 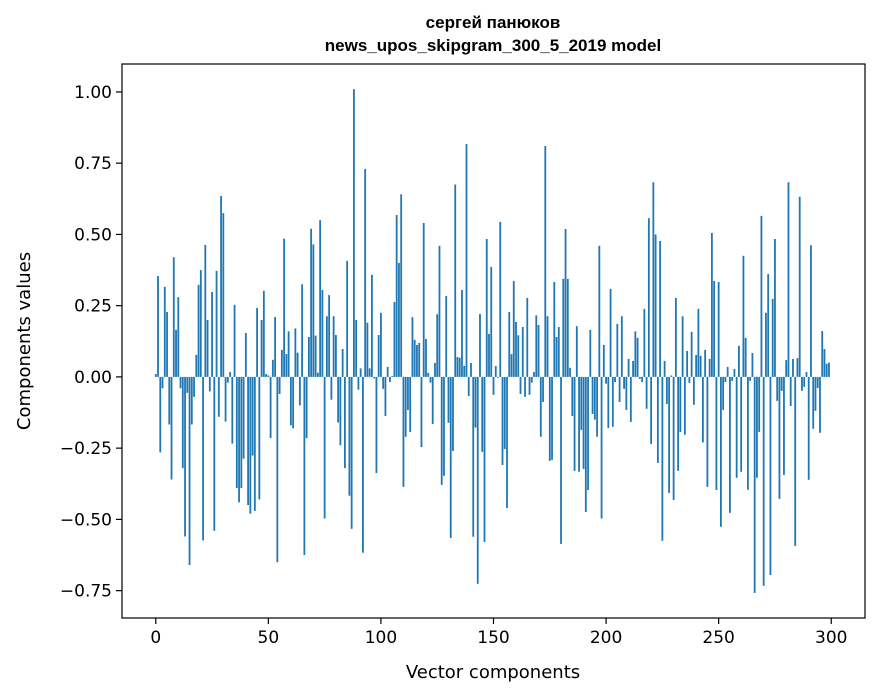 What do you see at coordinates (381, 638) in the screenshot?
I see `x-tick-label: 100` at bounding box center [381, 638].